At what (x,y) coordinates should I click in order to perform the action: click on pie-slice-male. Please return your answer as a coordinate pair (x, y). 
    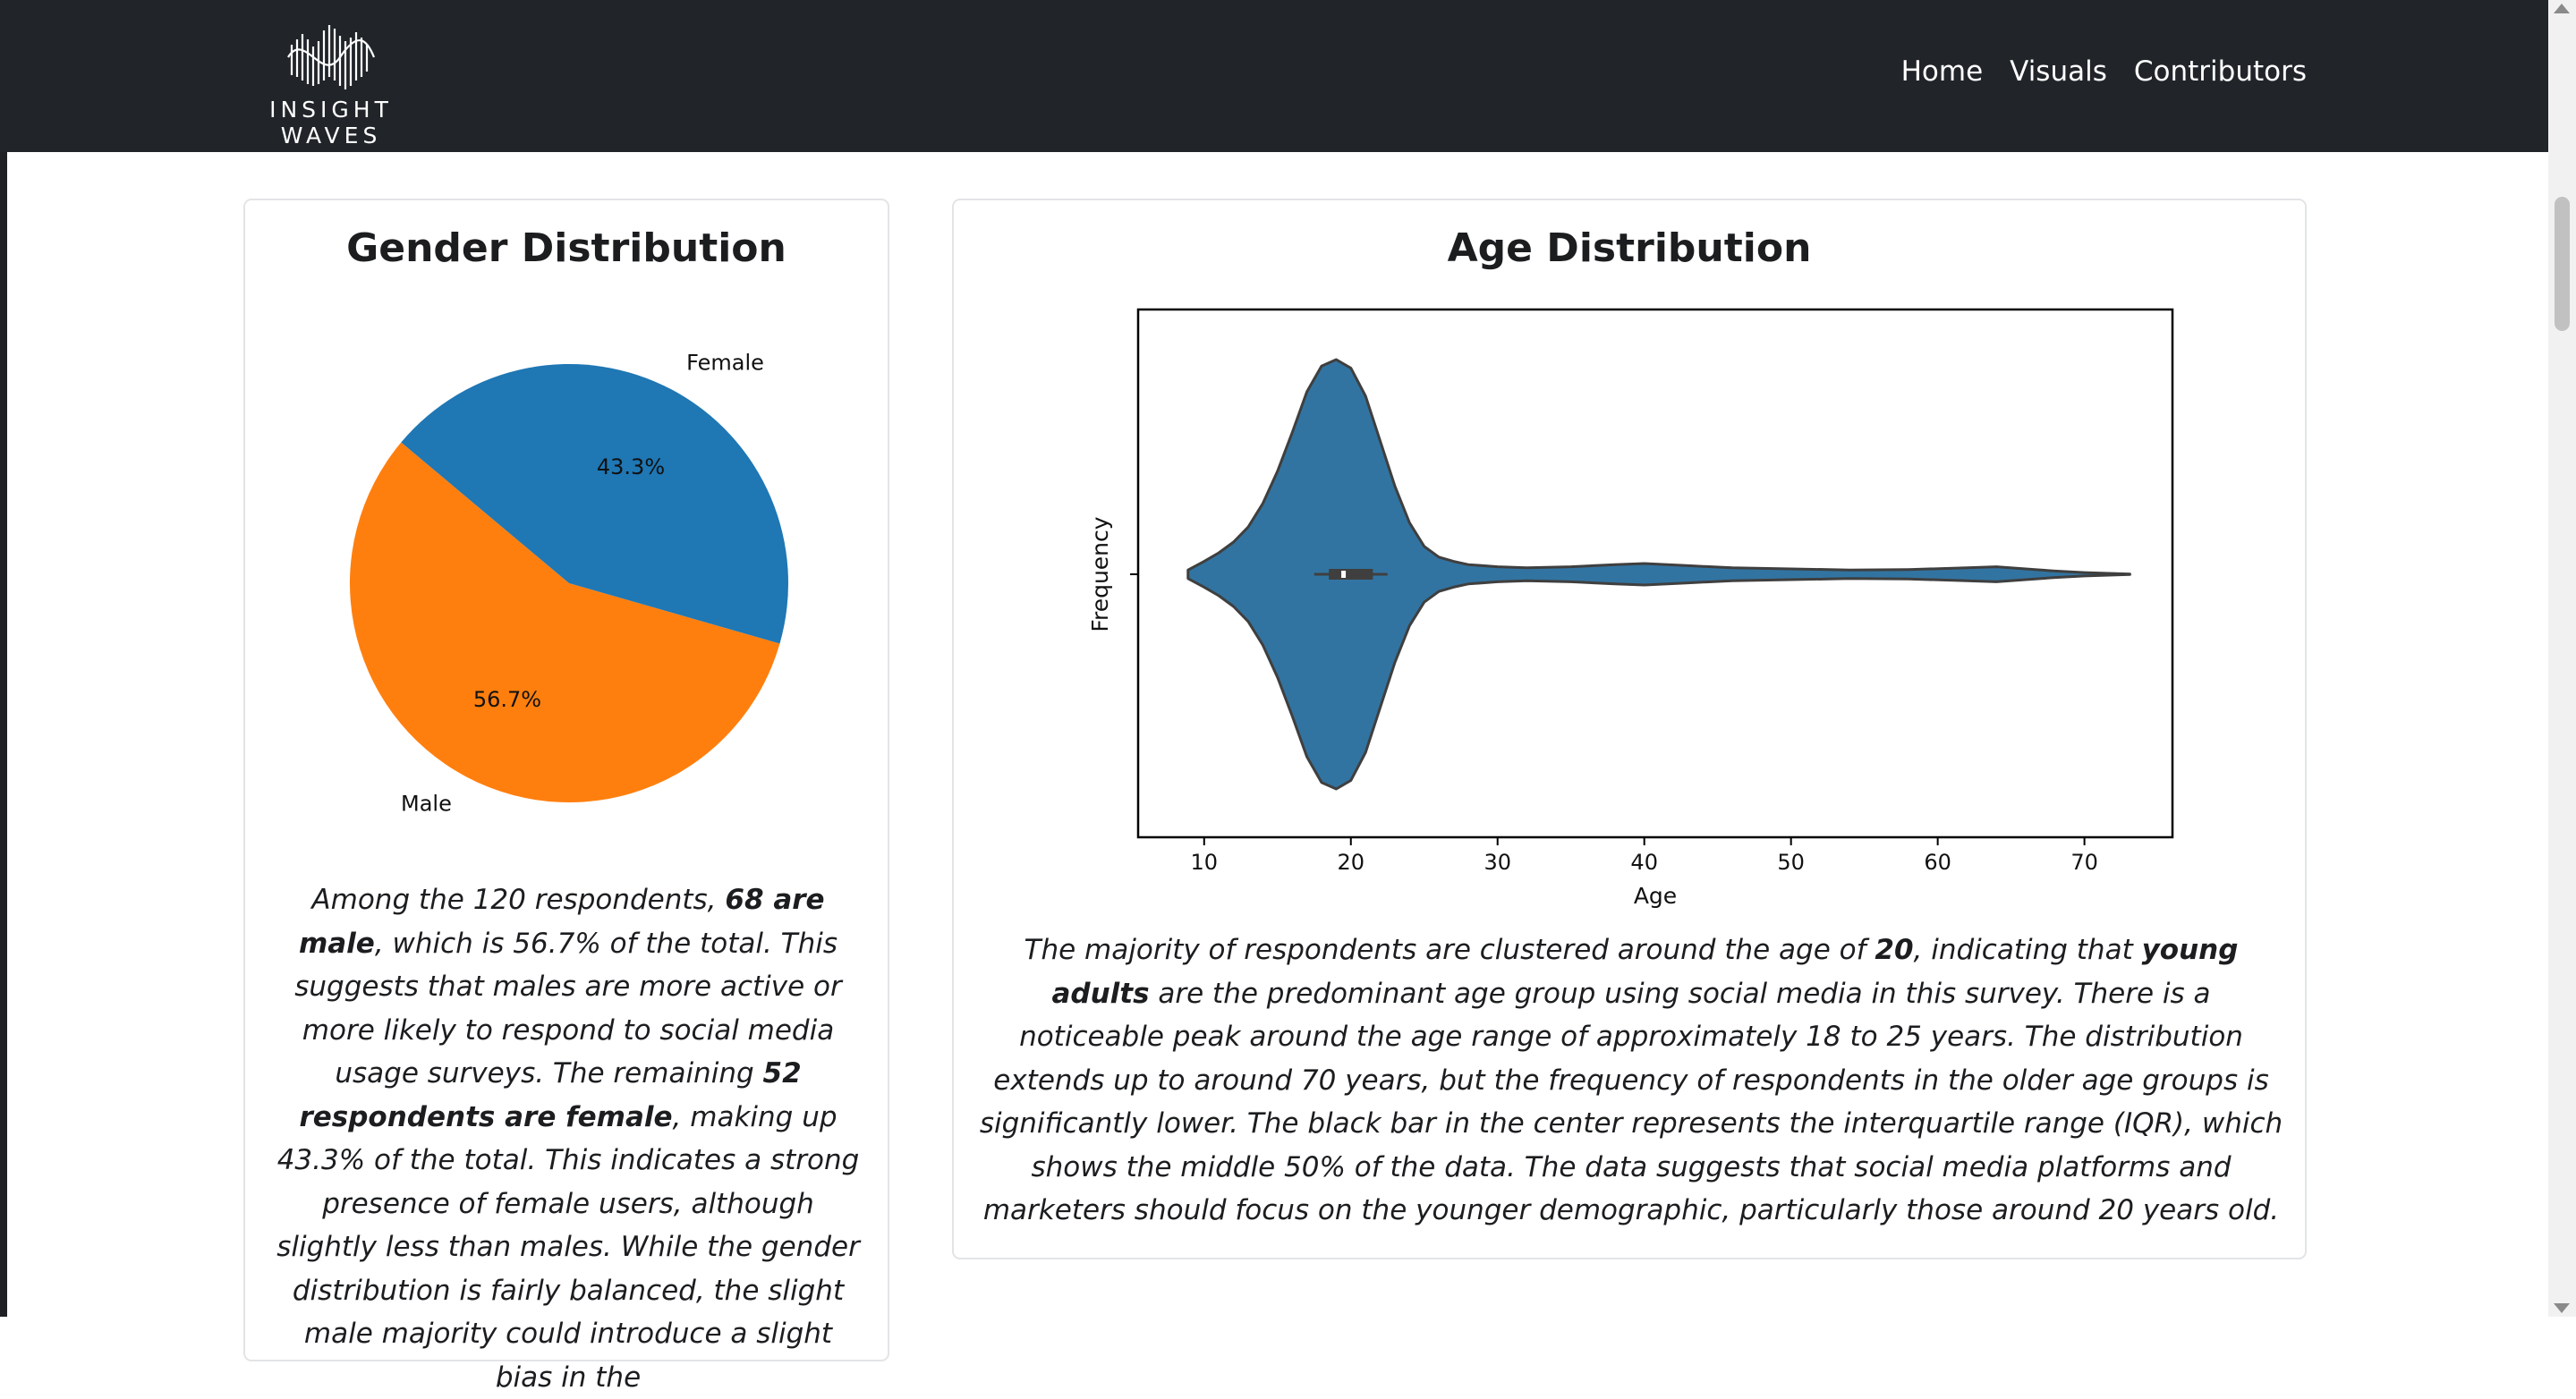
    Looking at the image, I should click on (564, 622).